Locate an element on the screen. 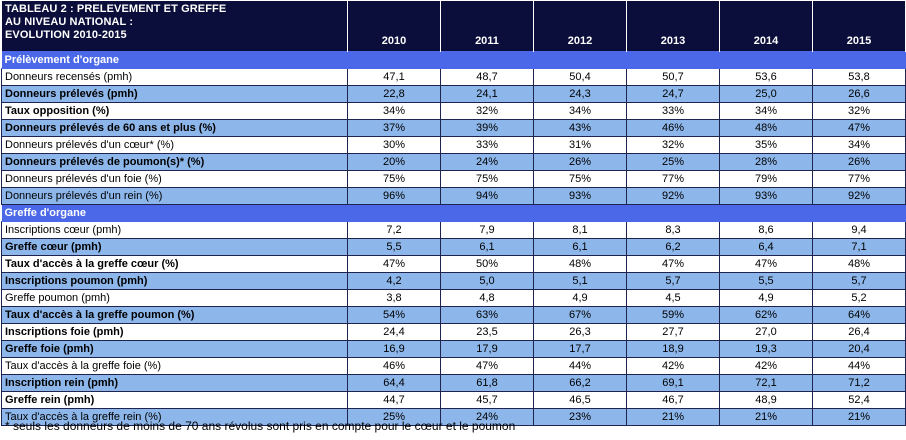 This screenshot has width=906, height=440. table-cell: 23,5 is located at coordinates (487, 332).